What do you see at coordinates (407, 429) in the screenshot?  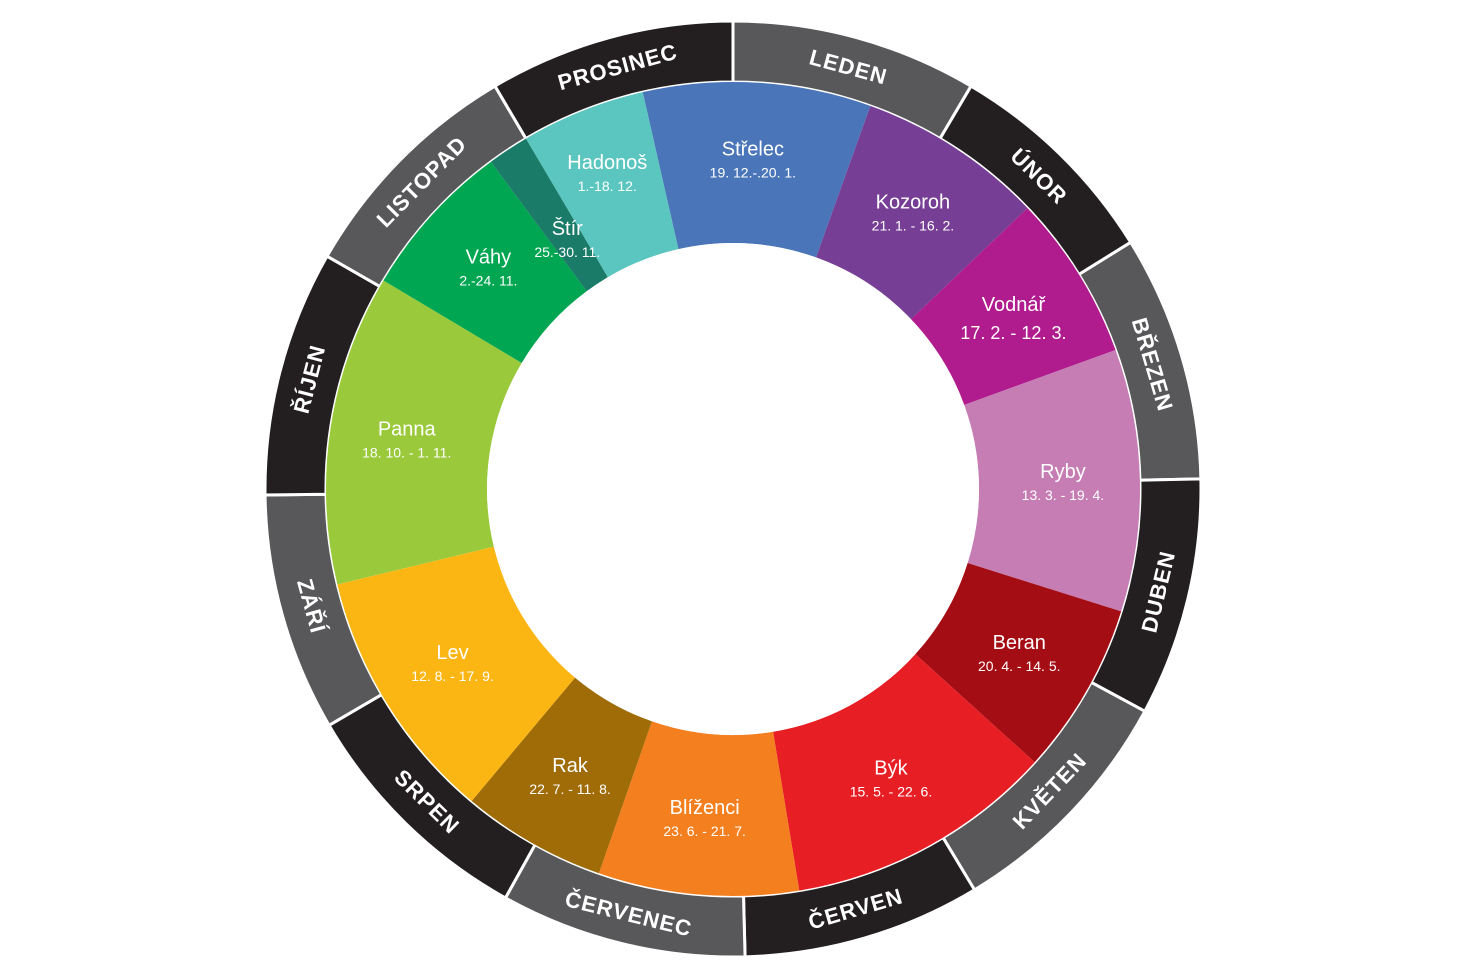 I see `sign-name-panna: Panna` at bounding box center [407, 429].